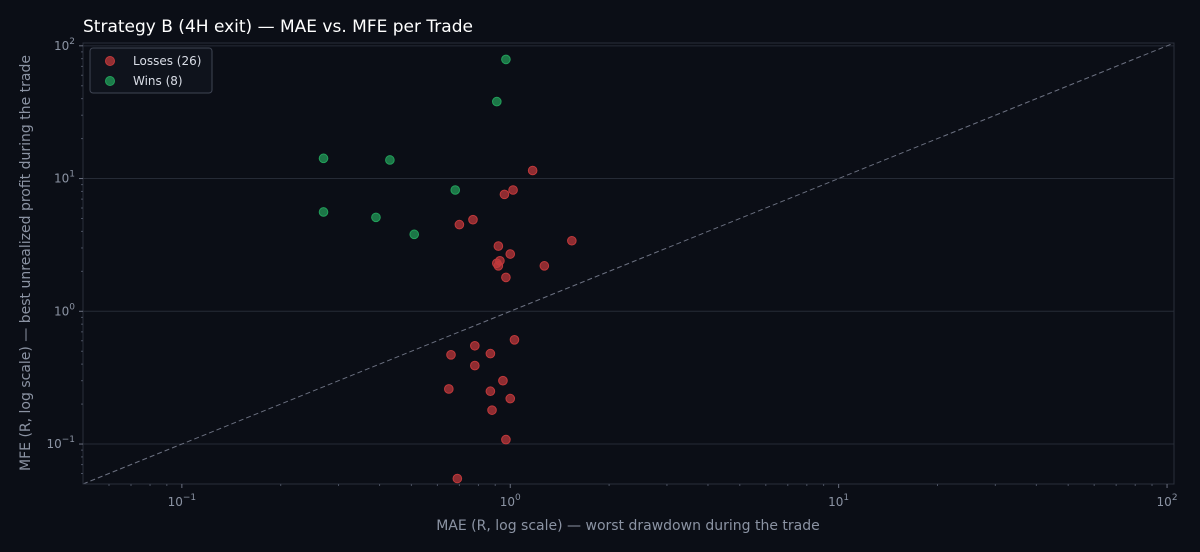 This screenshot has height=552, width=1200. Describe the element at coordinates (64, 178) in the screenshot. I see `y-tick-label: 10¹` at that location.